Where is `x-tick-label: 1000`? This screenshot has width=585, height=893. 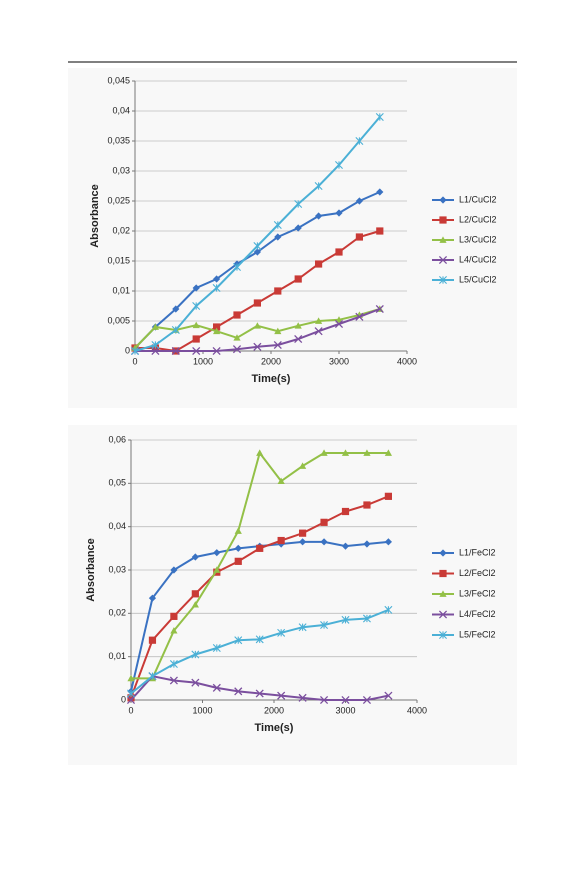 x-tick-label: 1000 is located at coordinates (203, 361).